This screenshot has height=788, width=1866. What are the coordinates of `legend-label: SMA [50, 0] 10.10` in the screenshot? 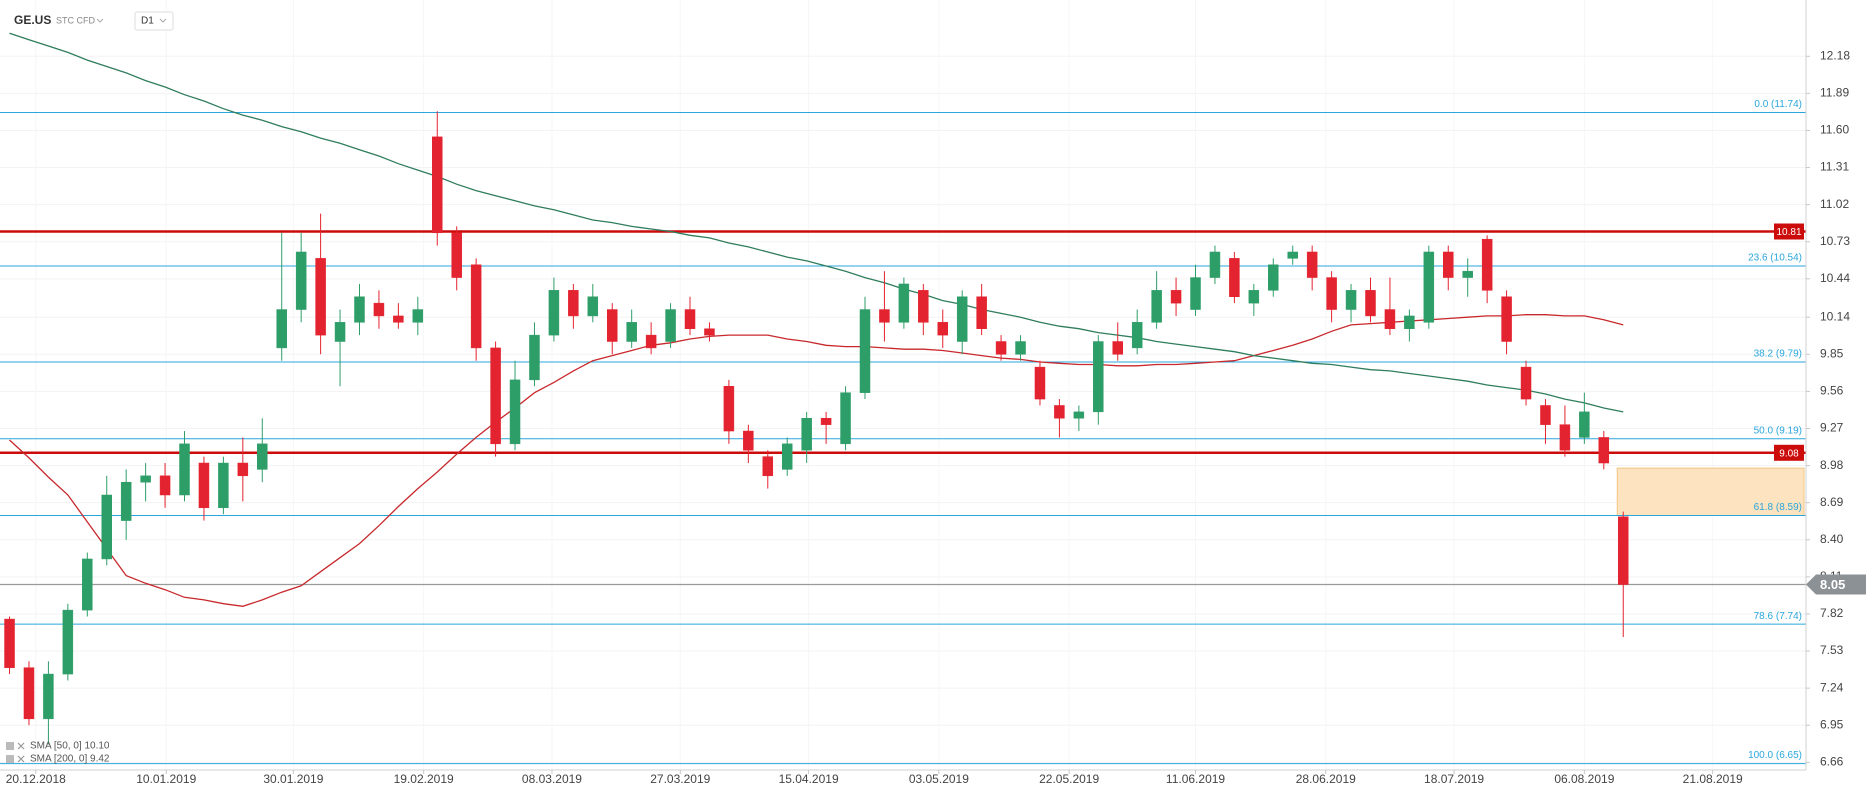 It's located at (70, 746).